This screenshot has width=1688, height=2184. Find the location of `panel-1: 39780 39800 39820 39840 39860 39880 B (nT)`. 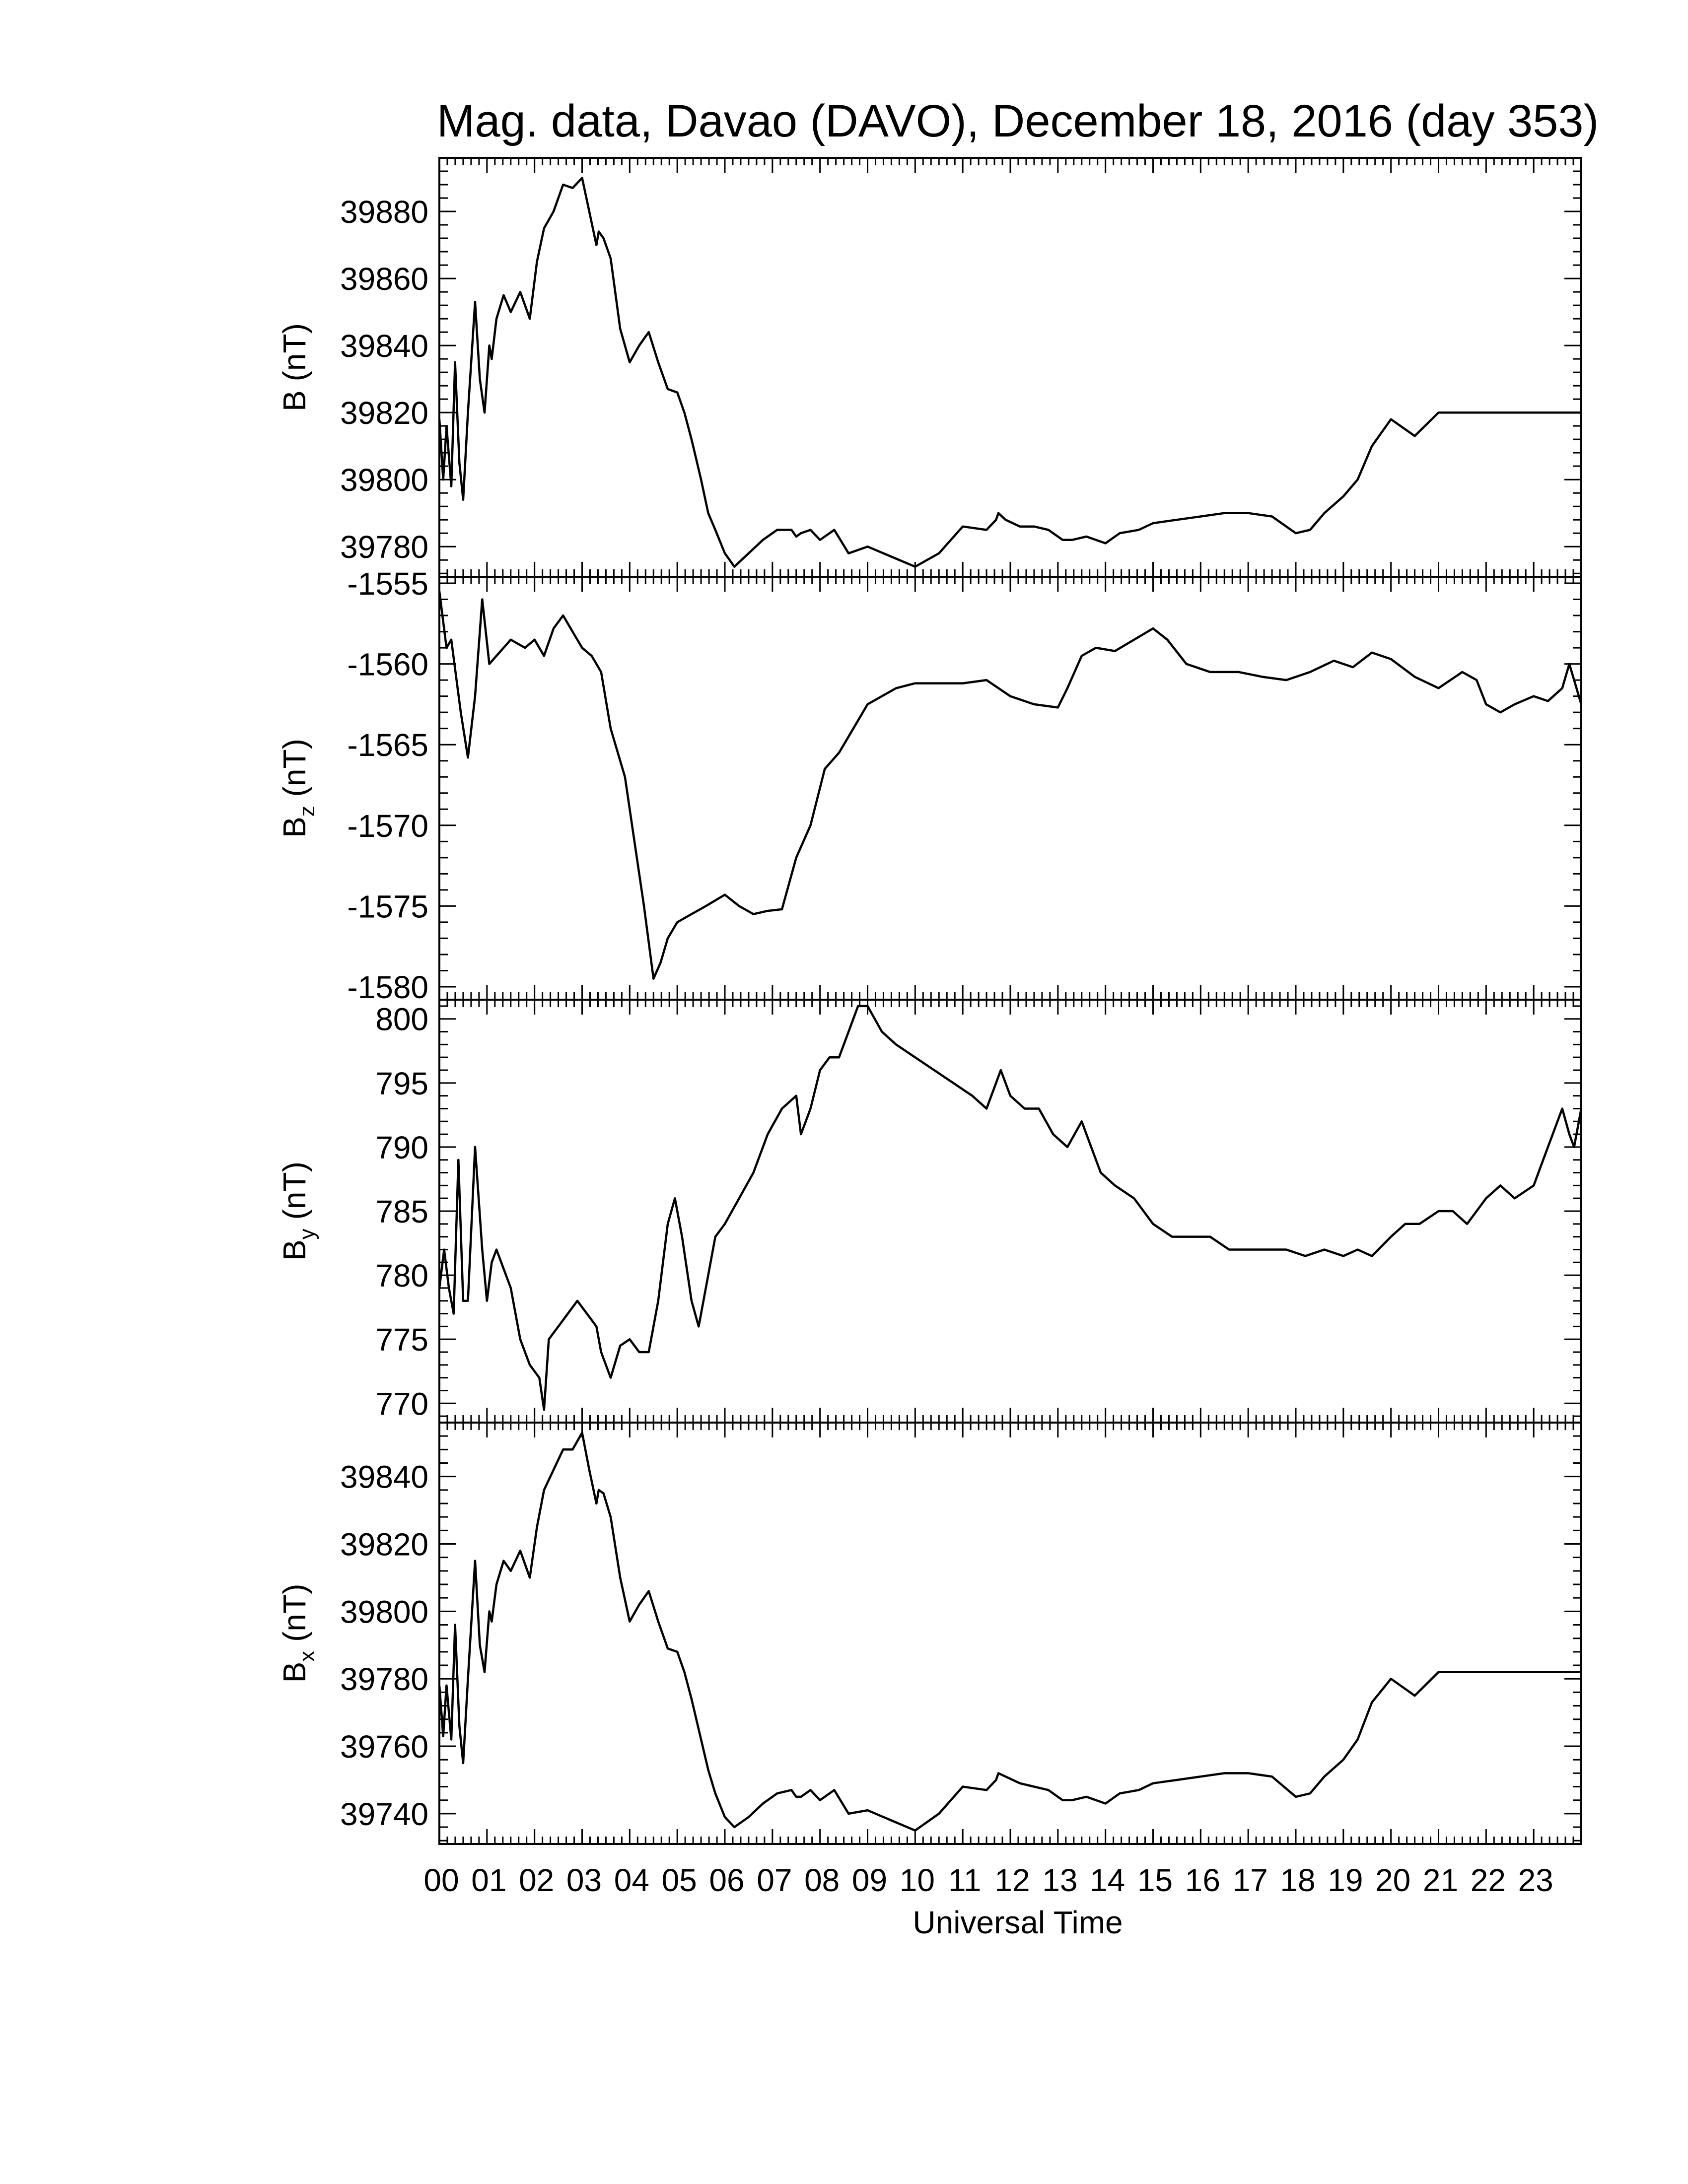

panel-1: 39780 39800 39820 39840 39860 39880 B (nT) is located at coordinates (929, 367).